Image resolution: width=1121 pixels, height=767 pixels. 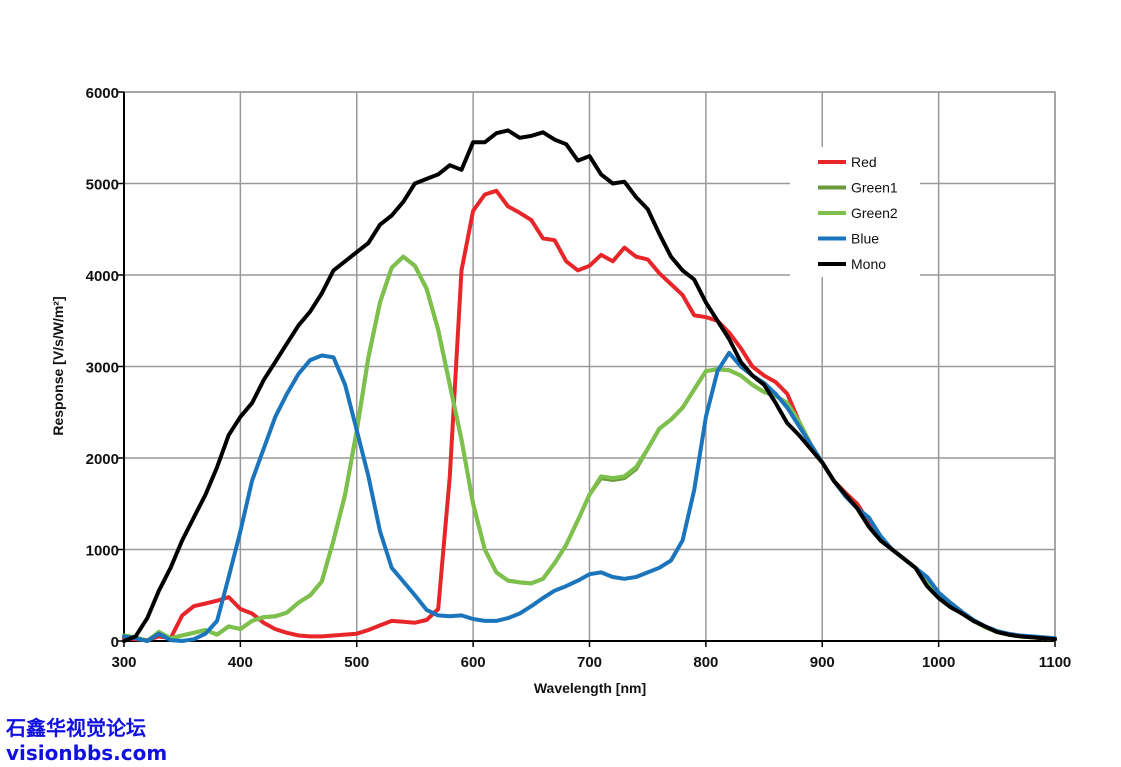 I want to click on y-tick-label: 3000, so click(x=102, y=368).